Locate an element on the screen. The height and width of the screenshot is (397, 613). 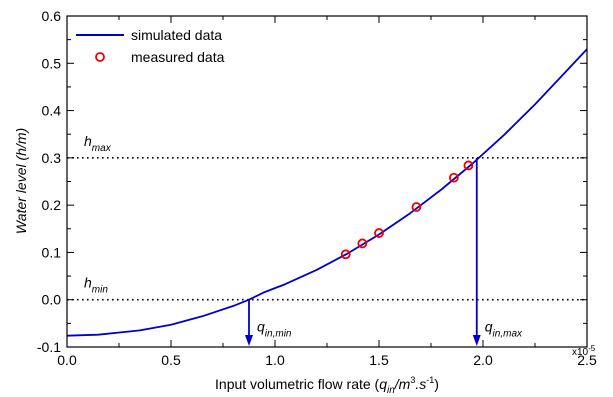
y-tick-label: 0.3 is located at coordinates (52, 158).